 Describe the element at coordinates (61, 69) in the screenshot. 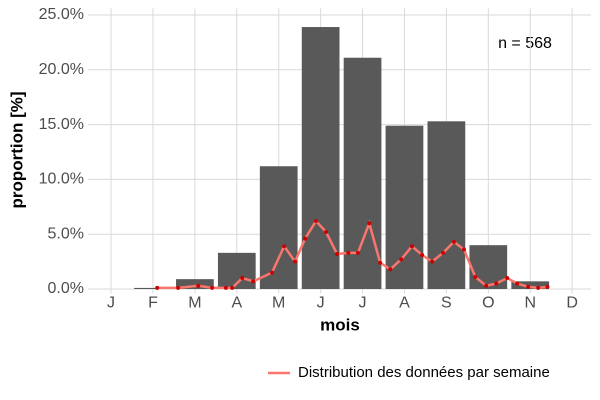

I see `y-tick-label: 20.0%` at that location.